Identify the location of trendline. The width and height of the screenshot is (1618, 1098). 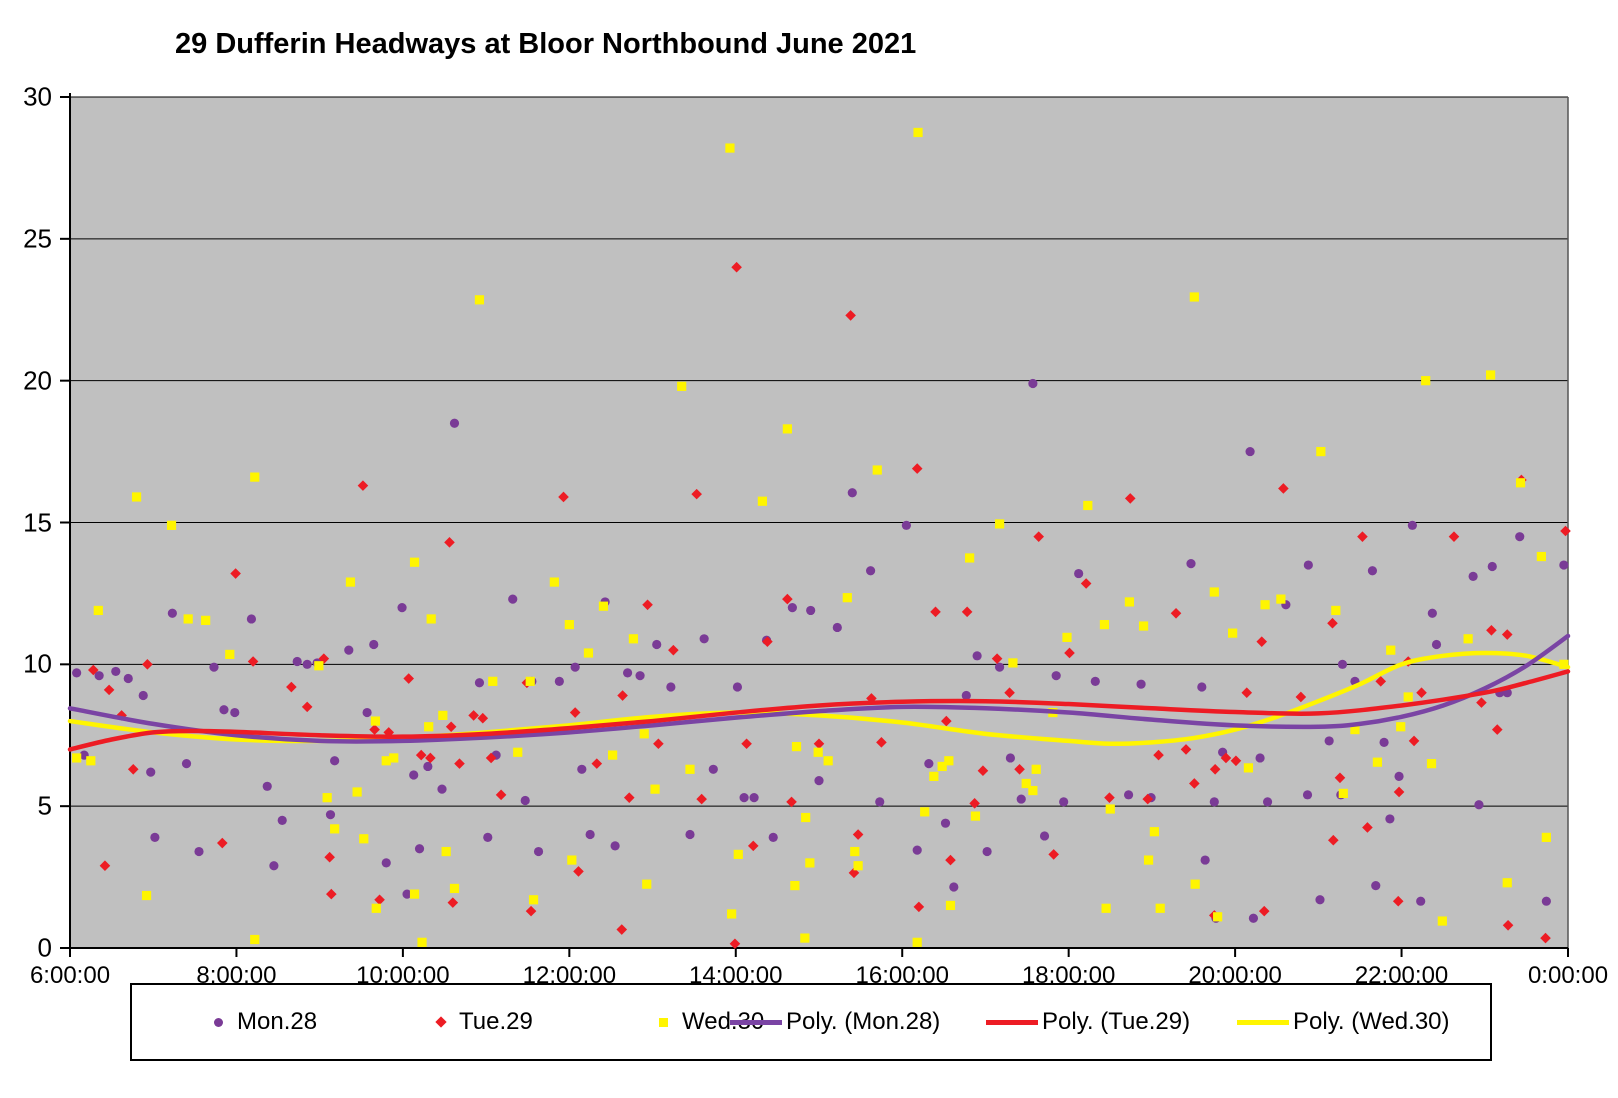
(819, 710).